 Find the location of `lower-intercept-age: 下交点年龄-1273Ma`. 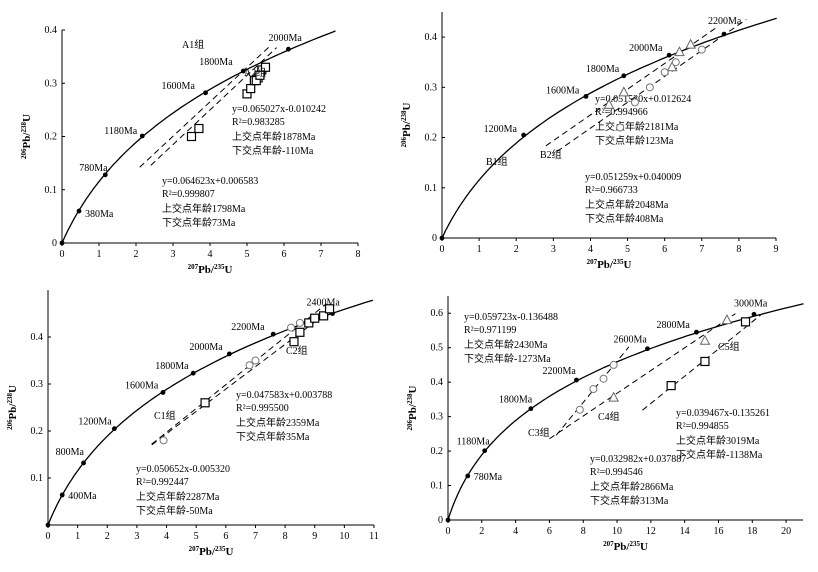

lower-intercept-age: 下交点年龄-1273Ma is located at coordinates (507, 358).